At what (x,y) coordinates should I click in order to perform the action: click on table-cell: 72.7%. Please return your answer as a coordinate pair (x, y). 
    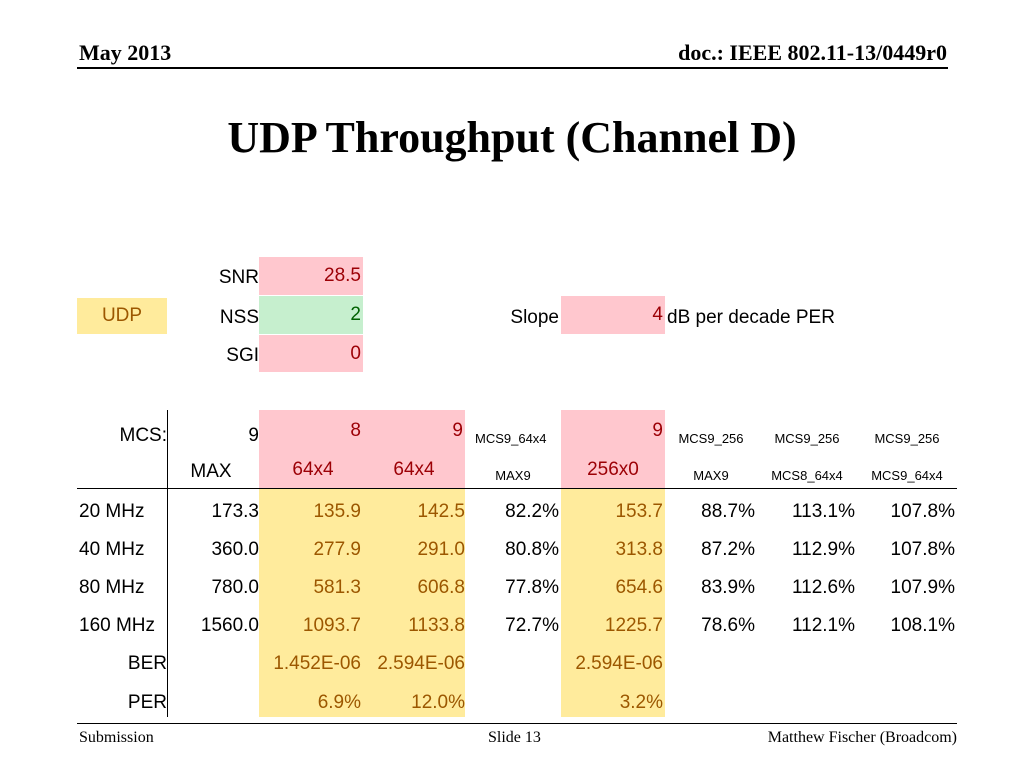
    Looking at the image, I should click on (532, 625).